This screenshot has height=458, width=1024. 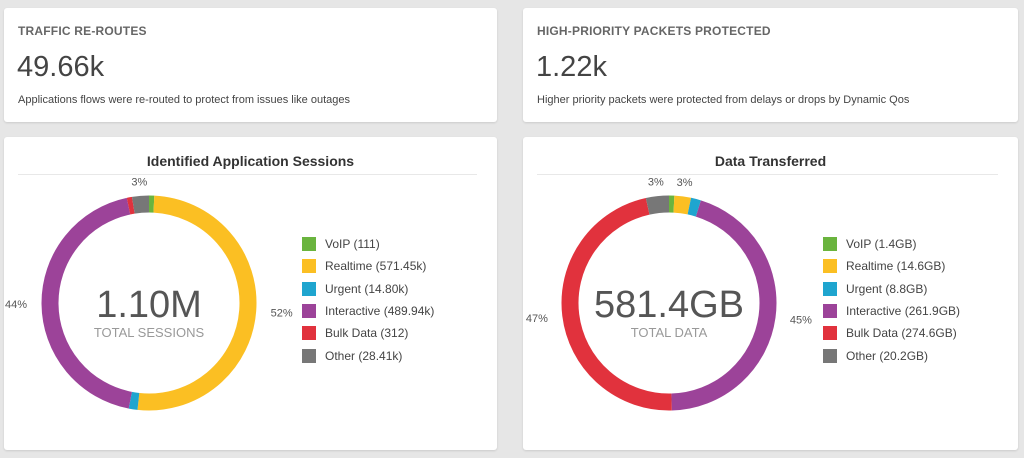 I want to click on legend-item: Bulk Data (312), so click(x=368, y=333).